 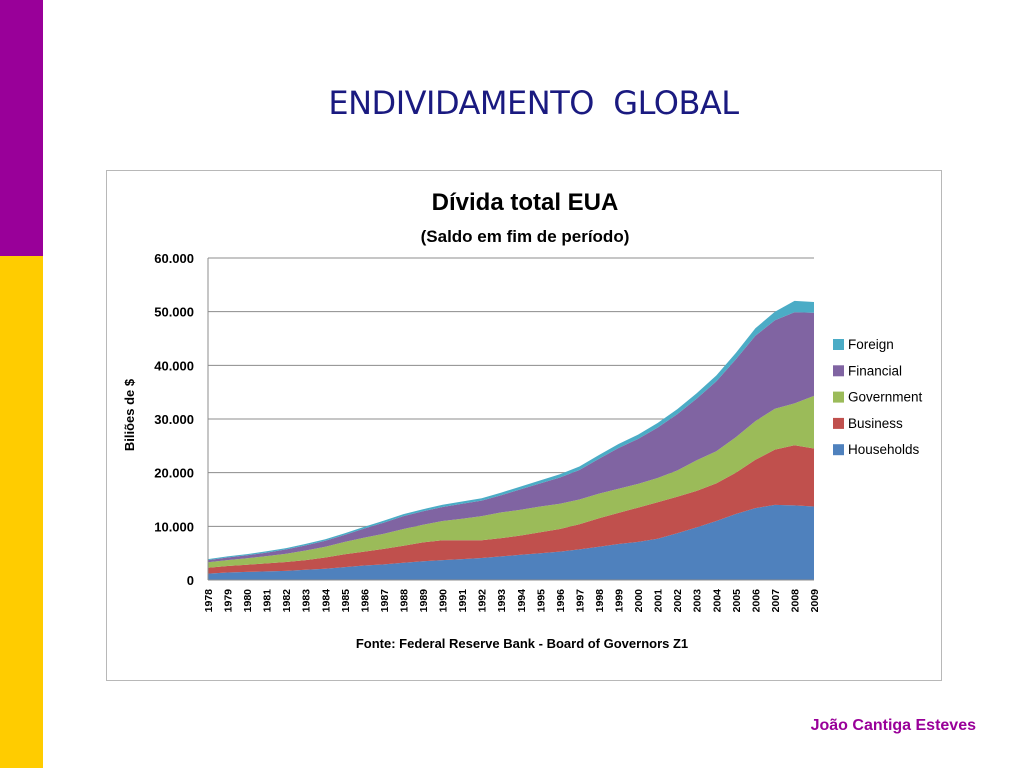 What do you see at coordinates (776, 601) in the screenshot?
I see `x-tick-label: 2007` at bounding box center [776, 601].